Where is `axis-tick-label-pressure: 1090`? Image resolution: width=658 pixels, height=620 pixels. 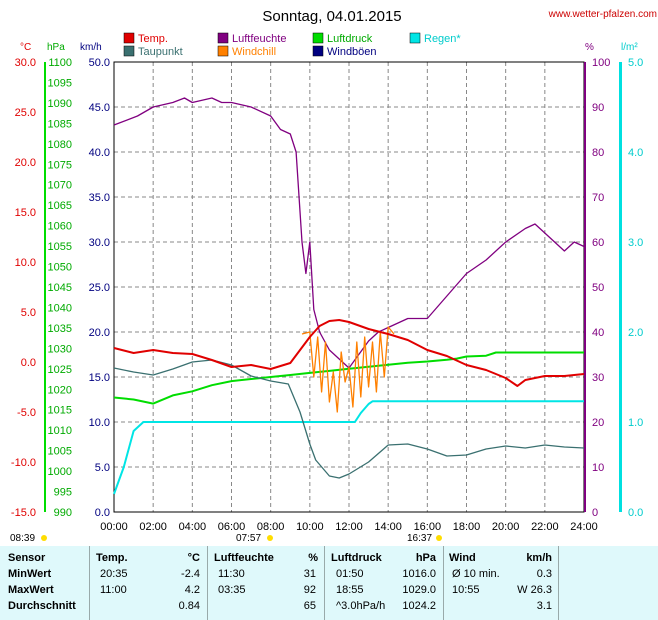
axis-tick-label-pressure: 1090 is located at coordinates (60, 104).